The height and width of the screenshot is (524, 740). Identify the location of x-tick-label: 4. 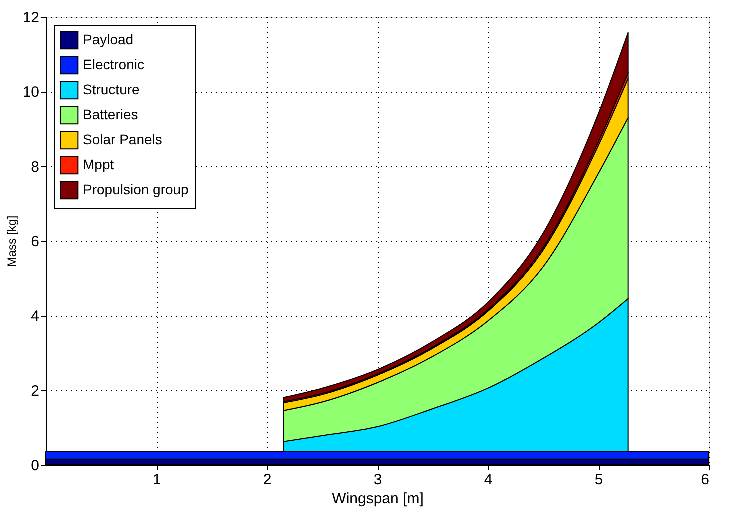
(488, 480).